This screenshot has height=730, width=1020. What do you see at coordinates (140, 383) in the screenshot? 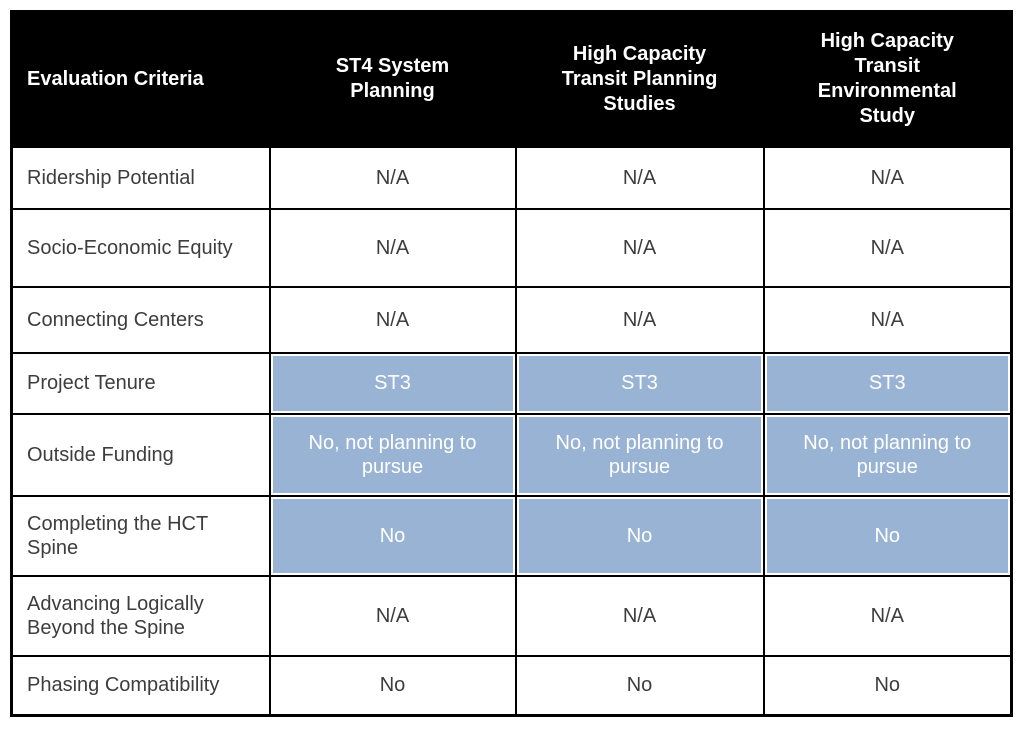
I see `criteria-cell: Project Tenure` at bounding box center [140, 383].